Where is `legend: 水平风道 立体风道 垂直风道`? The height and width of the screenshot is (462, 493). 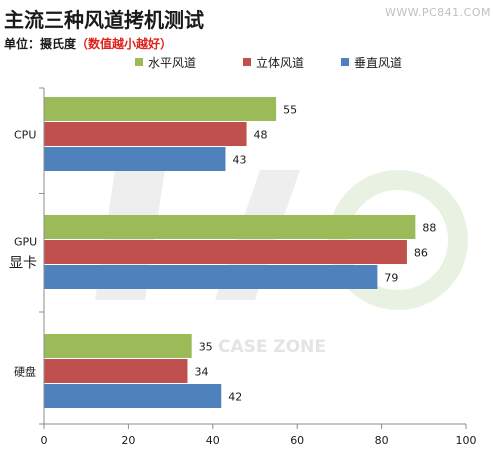
legend: 水平风道 立体风道 垂直风道 is located at coordinates (268, 62).